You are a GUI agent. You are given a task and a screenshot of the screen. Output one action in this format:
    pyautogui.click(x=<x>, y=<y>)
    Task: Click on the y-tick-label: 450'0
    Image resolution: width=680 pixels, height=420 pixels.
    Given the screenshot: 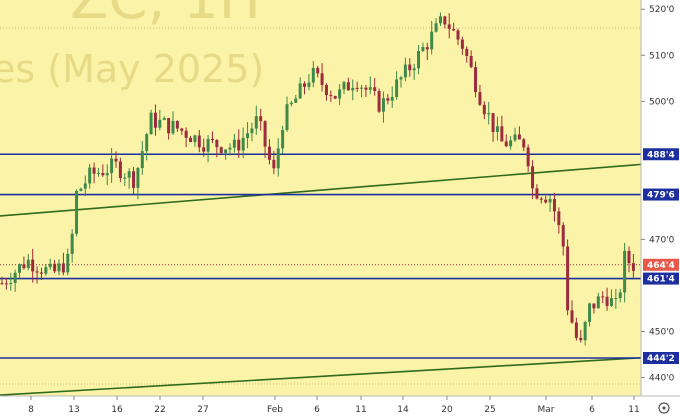 What is the action you would take?
    pyautogui.click(x=662, y=333)
    